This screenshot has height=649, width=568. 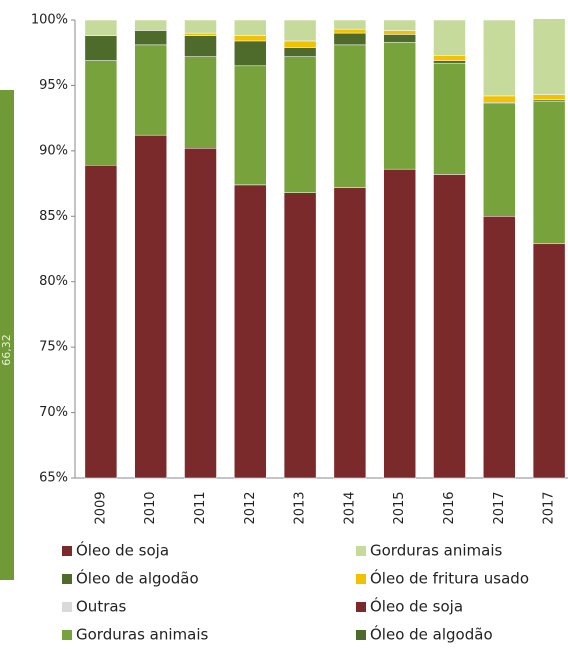 What do you see at coordinates (53, 412) in the screenshot?
I see `y-tick-label: 70%` at bounding box center [53, 412].